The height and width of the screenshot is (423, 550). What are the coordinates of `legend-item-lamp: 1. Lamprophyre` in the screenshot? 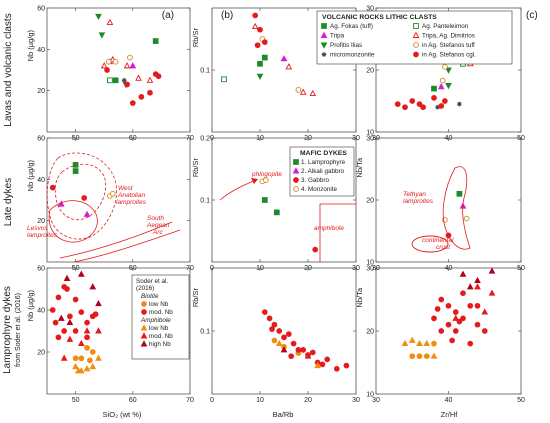 It's located at (323, 162).